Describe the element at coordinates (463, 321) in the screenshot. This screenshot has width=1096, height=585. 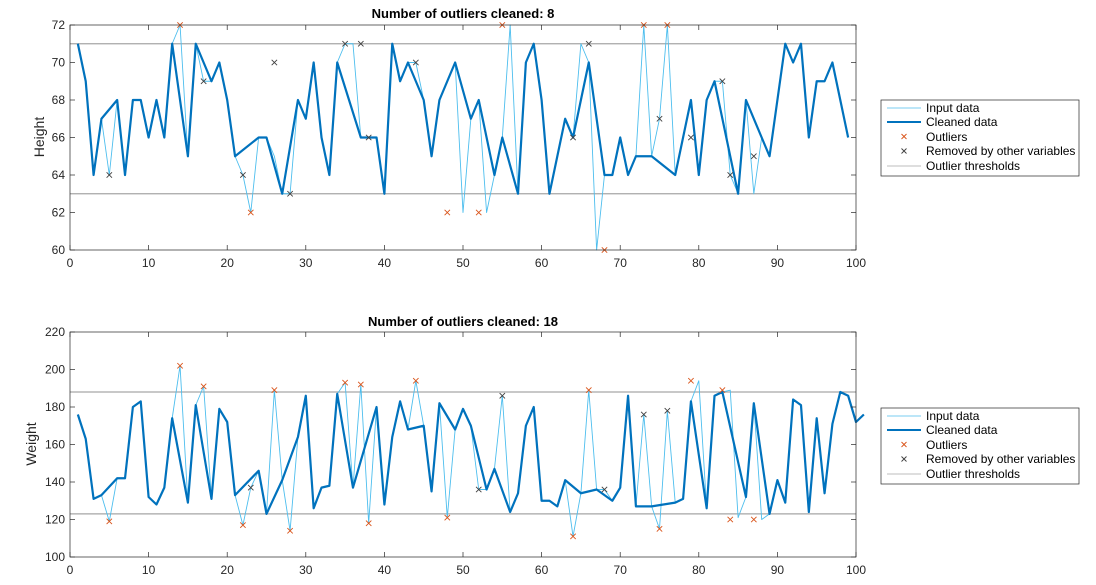
I see `weight-plot-title: Number of outliers cleaned: 18` at that location.